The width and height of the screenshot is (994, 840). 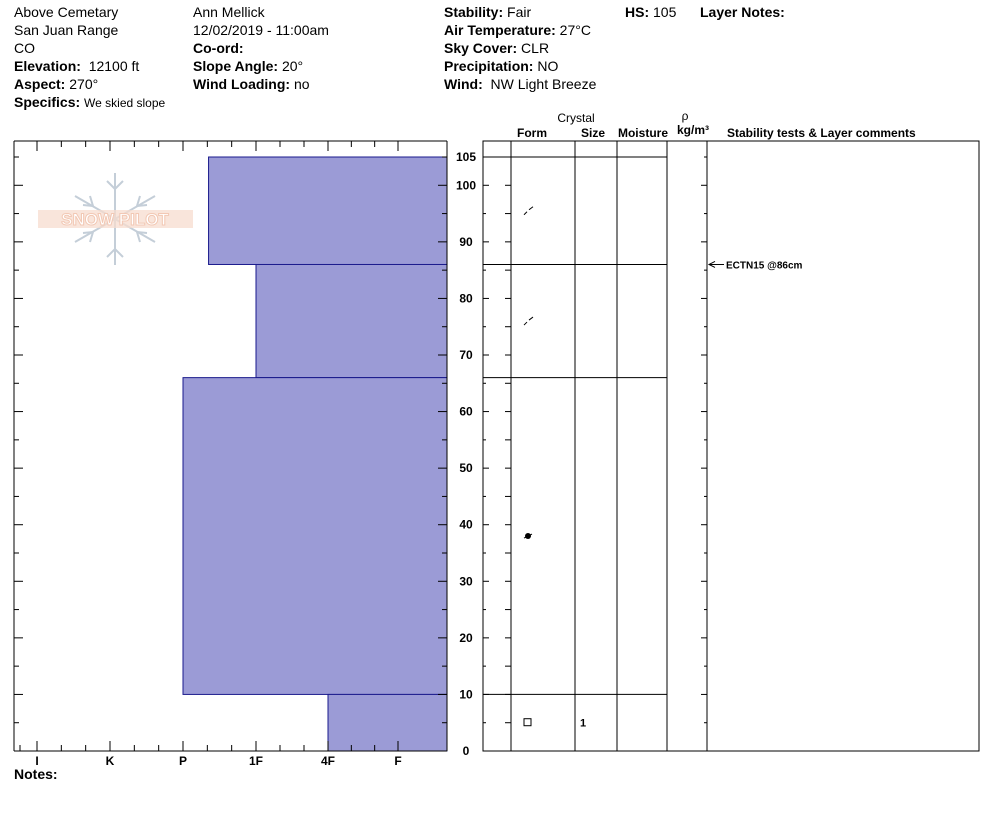 I want to click on hardness-label: 1F, so click(x=256, y=761).